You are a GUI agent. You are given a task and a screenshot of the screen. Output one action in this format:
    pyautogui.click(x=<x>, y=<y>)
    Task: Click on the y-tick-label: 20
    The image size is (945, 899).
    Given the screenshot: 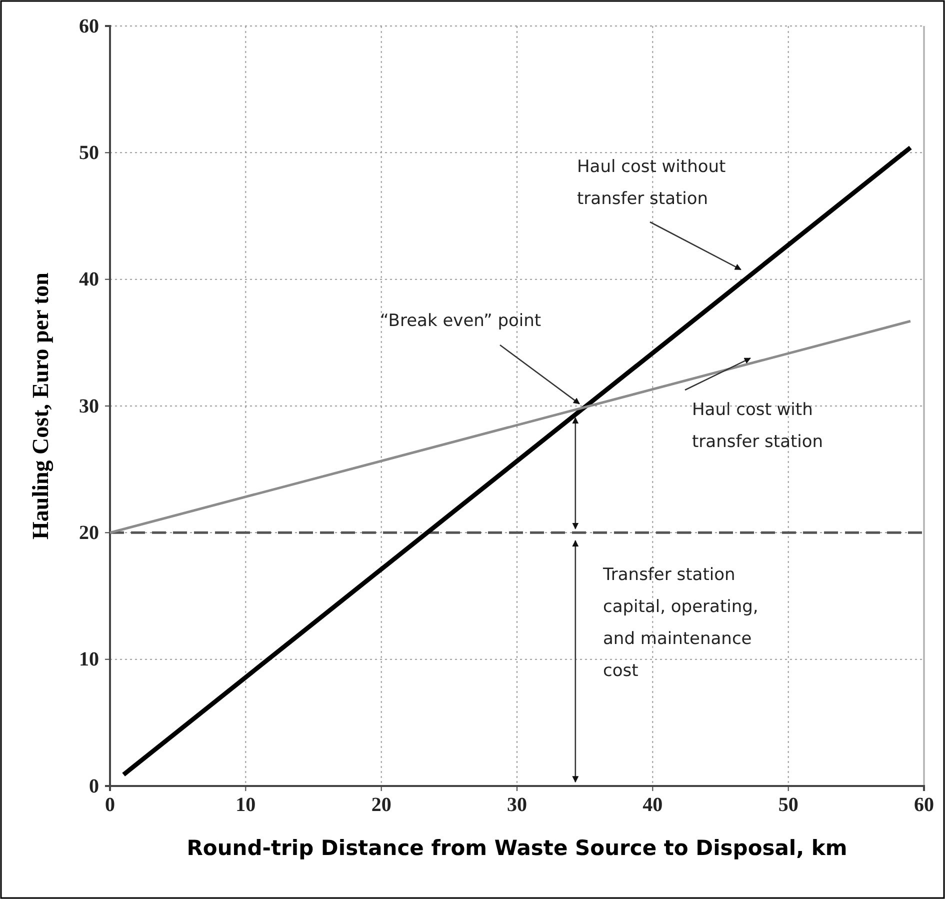 What is the action you would take?
    pyautogui.click(x=89, y=533)
    